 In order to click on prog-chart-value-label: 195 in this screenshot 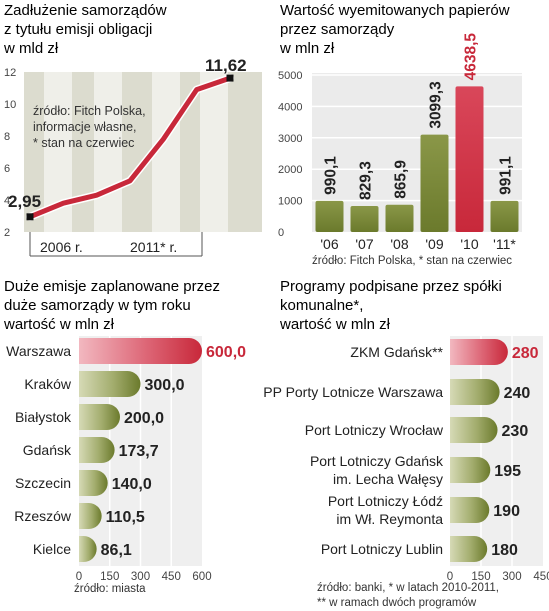, I will do `click(507, 471)`.